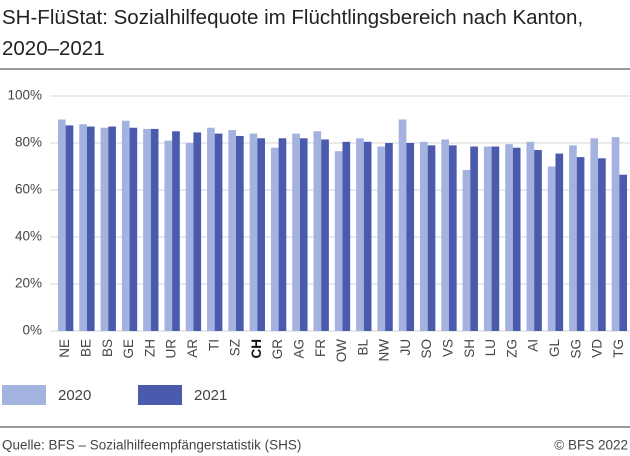 The width and height of the screenshot is (630, 456). I want to click on x-tick-label: SG, so click(575, 349).